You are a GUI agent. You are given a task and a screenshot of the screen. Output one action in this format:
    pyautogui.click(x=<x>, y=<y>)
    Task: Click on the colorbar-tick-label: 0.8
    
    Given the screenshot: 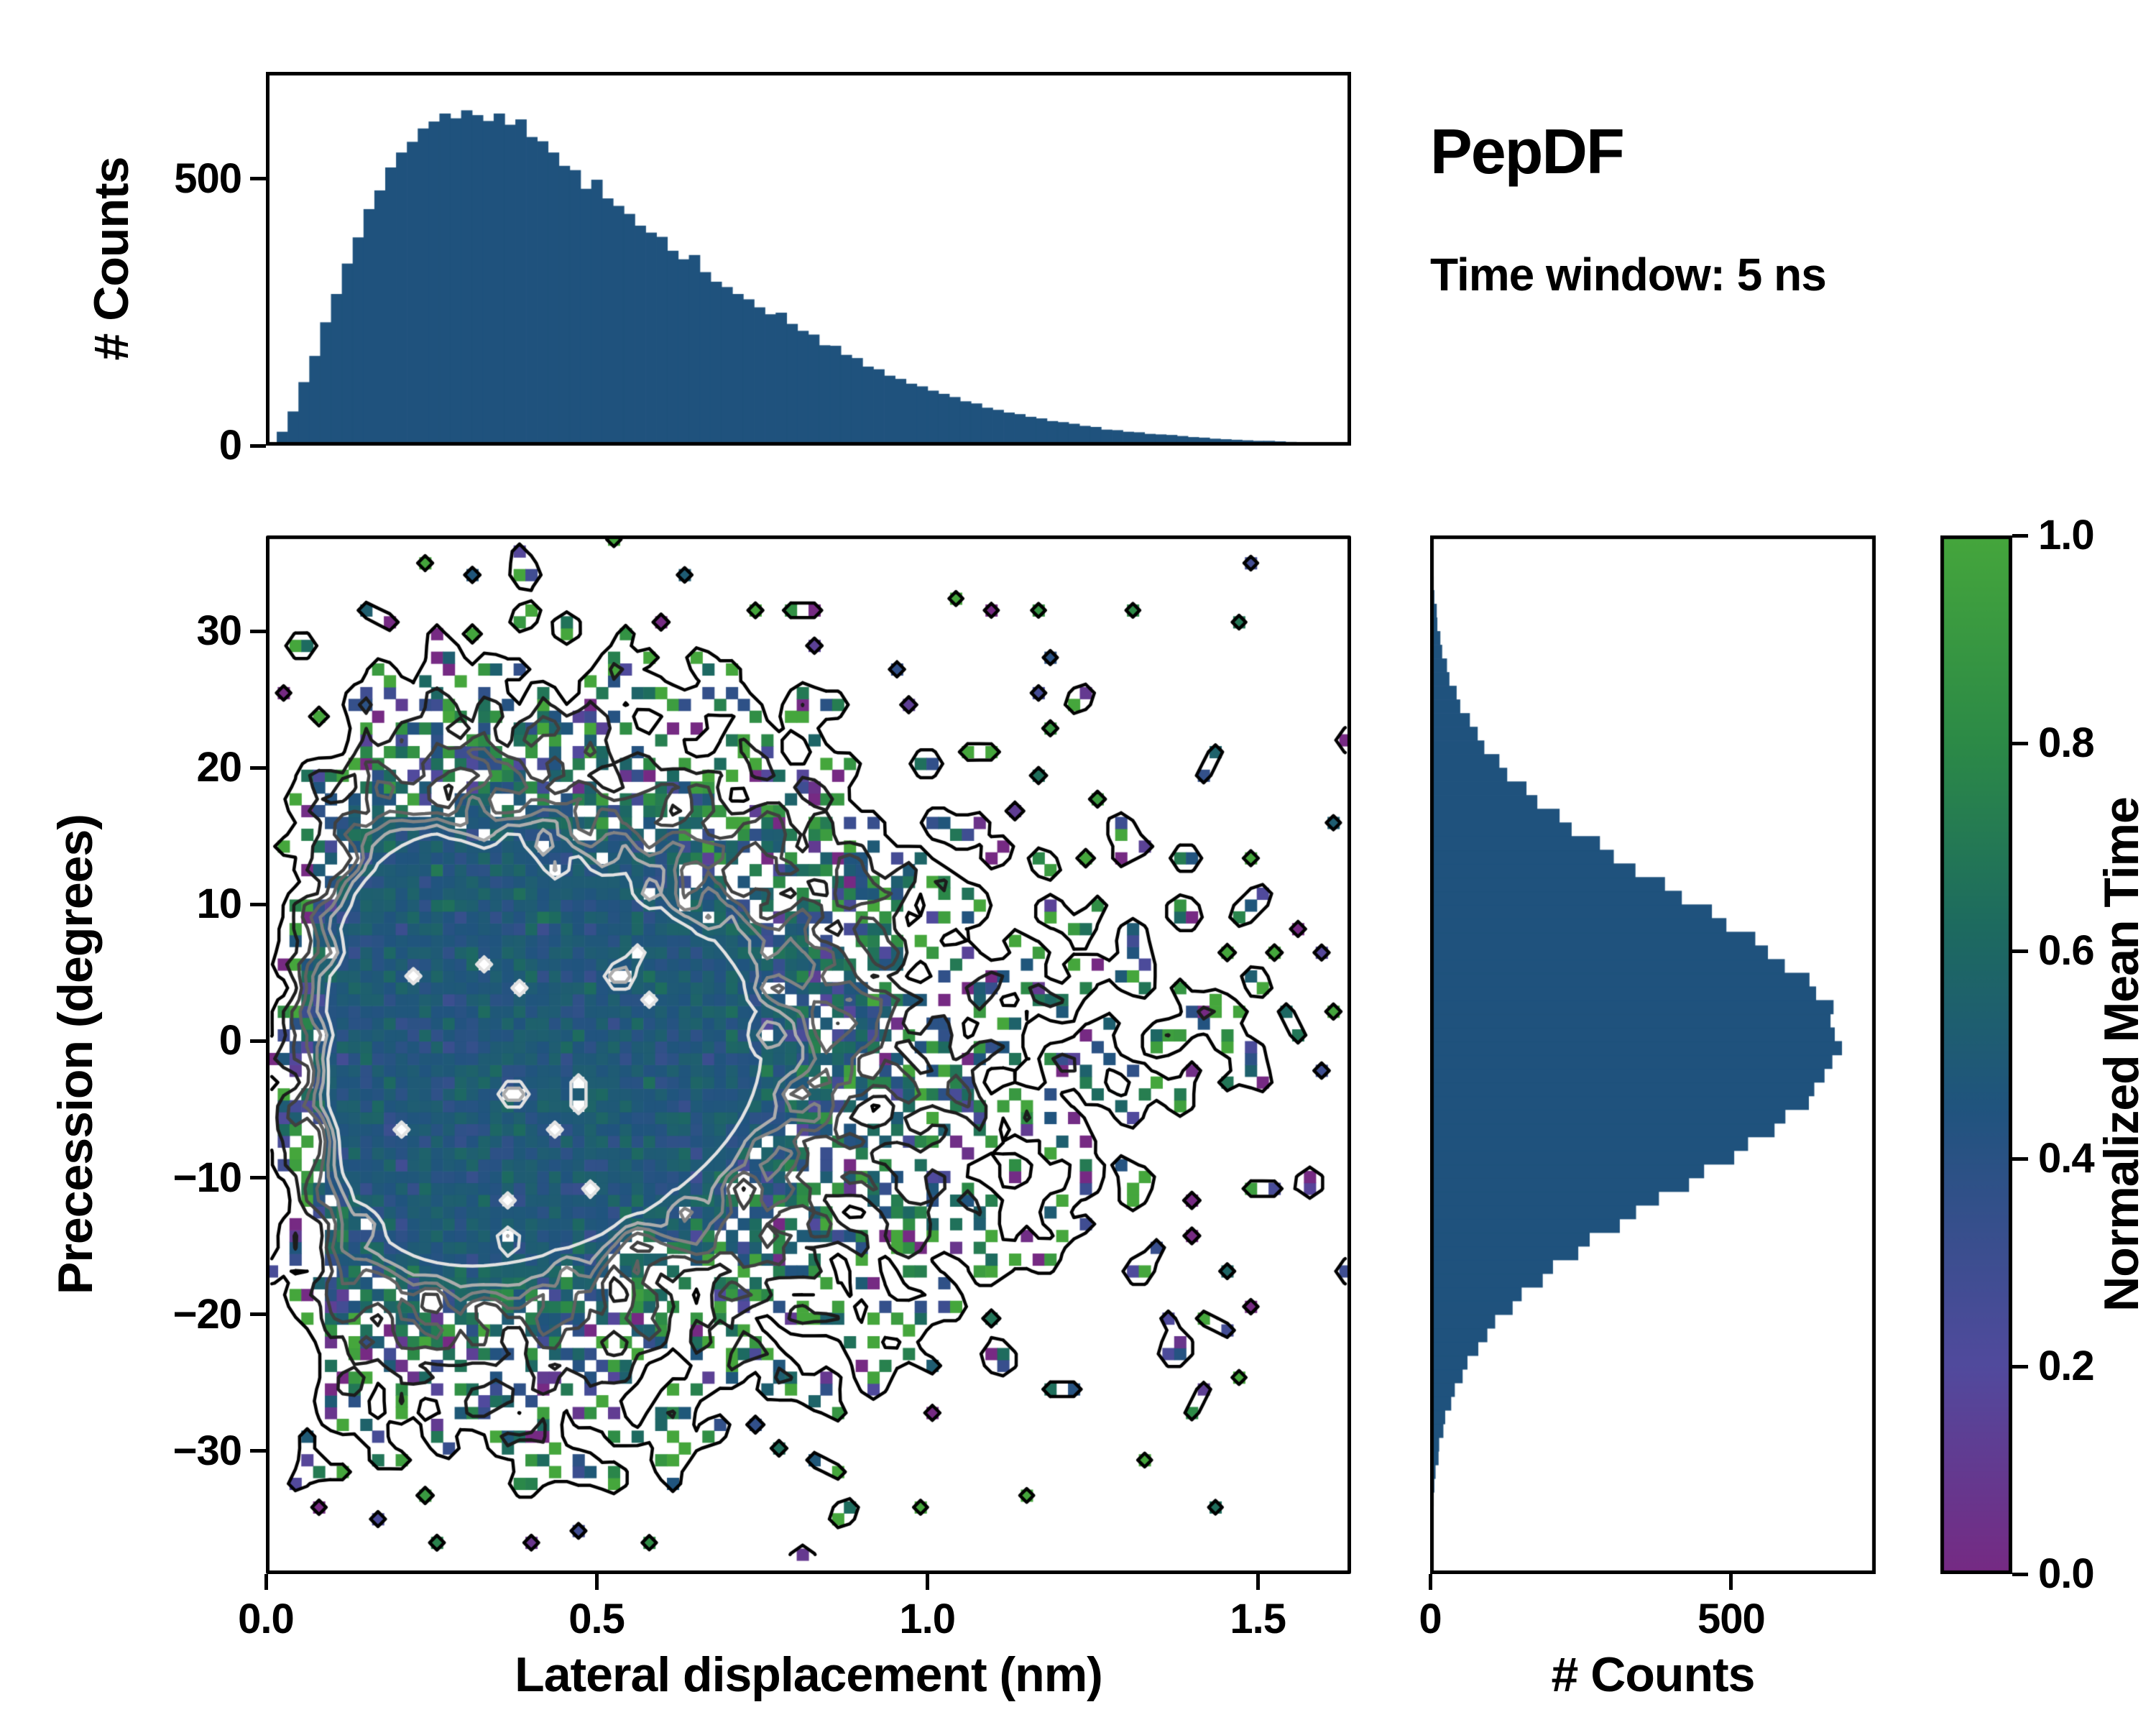 What is the action you would take?
    pyautogui.click(x=2066, y=742)
    